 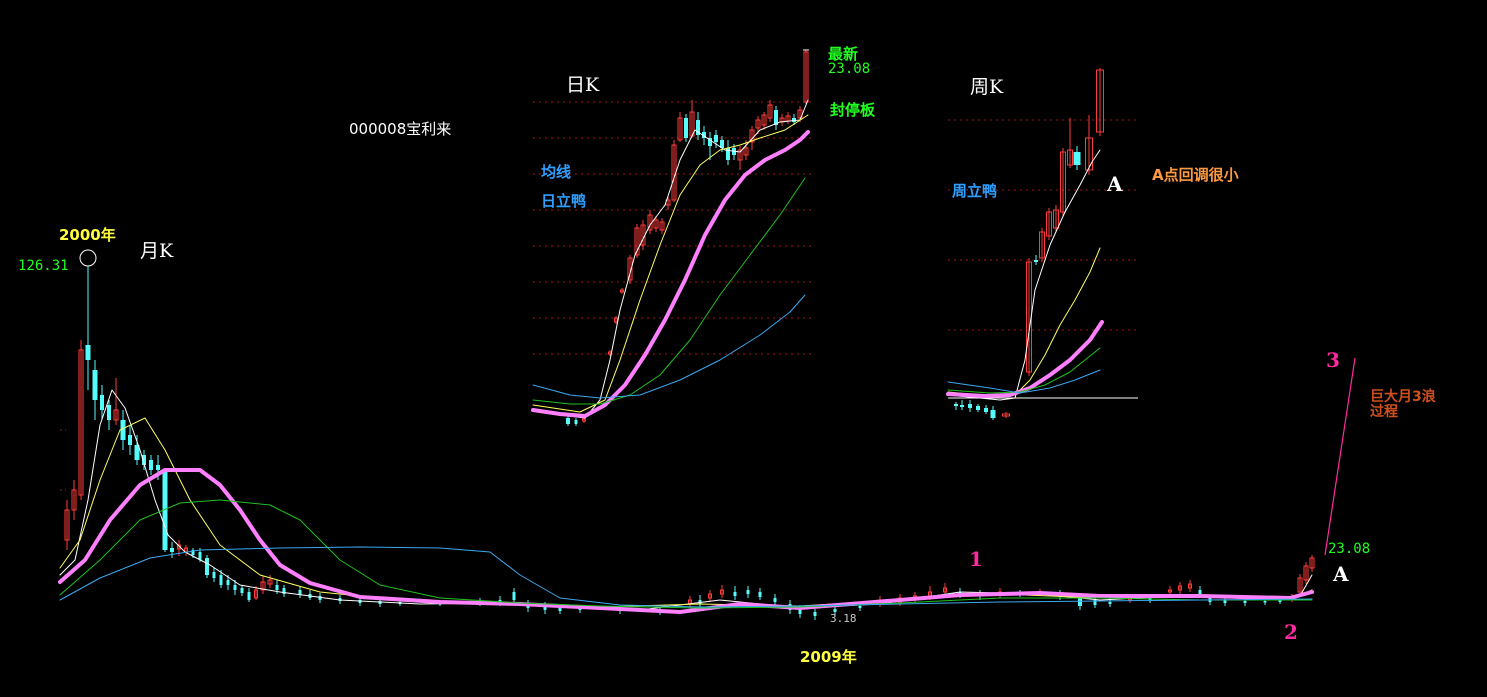 I want to click on right-value-label: 23.08, so click(x=1349, y=549).